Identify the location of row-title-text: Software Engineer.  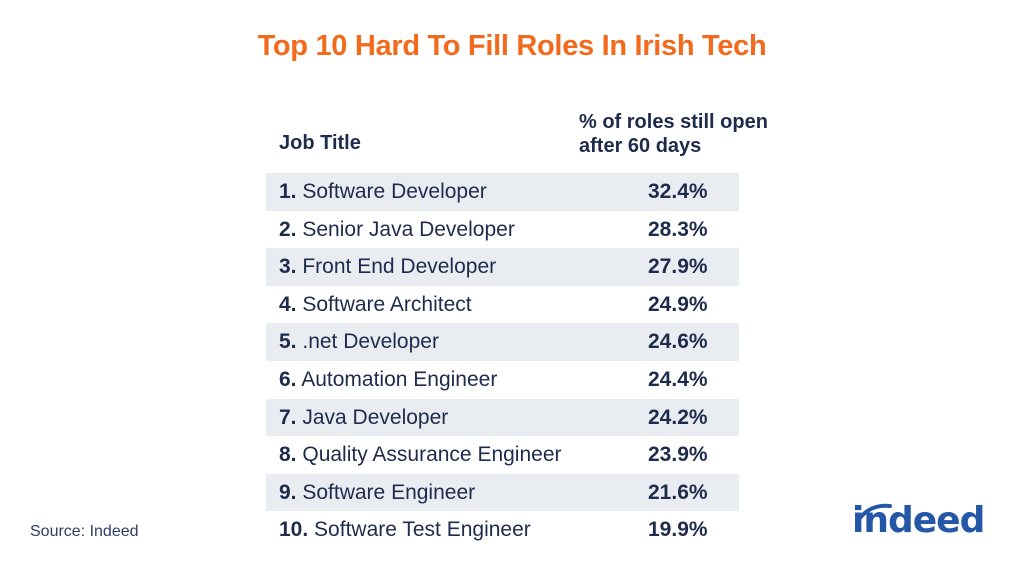
(389, 492).